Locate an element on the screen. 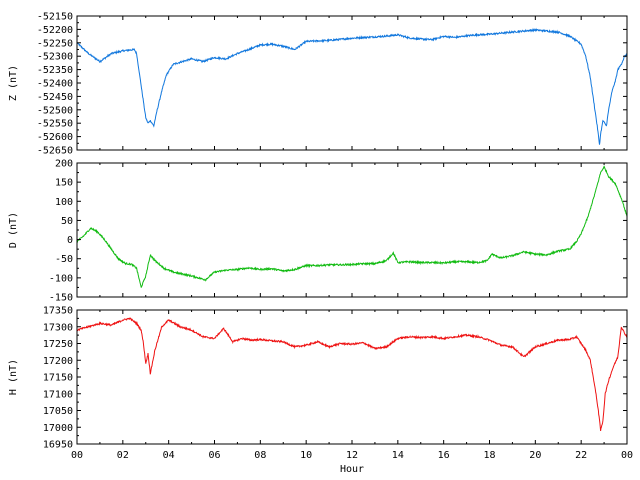 The width and height of the screenshot is (640, 480). x-tick-label: 04 is located at coordinates (169, 455).